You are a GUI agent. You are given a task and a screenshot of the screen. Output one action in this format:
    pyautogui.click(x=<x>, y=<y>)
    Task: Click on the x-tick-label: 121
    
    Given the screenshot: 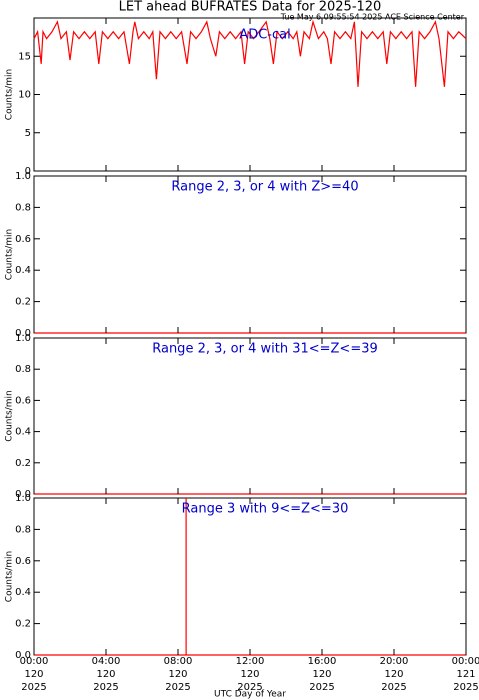 What is the action you would take?
    pyautogui.click(x=465, y=674)
    